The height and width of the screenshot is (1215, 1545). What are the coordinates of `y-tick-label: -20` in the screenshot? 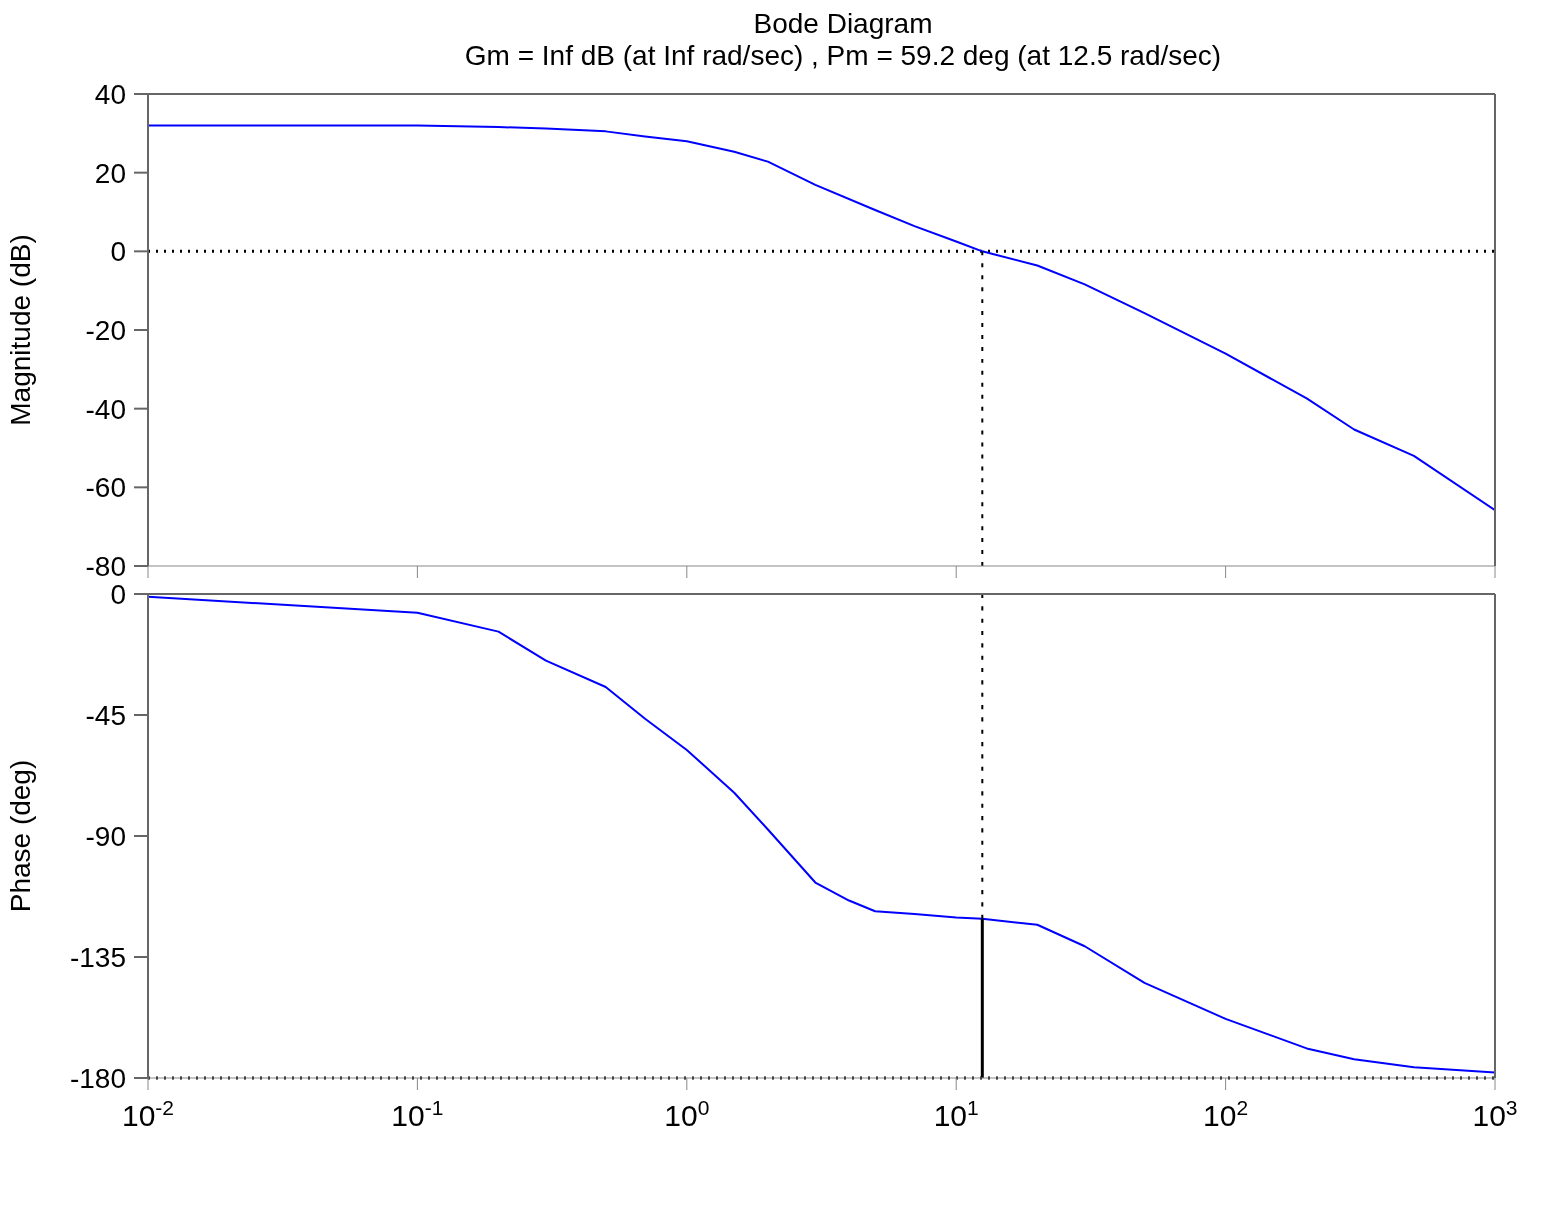 It's located at (105, 330).